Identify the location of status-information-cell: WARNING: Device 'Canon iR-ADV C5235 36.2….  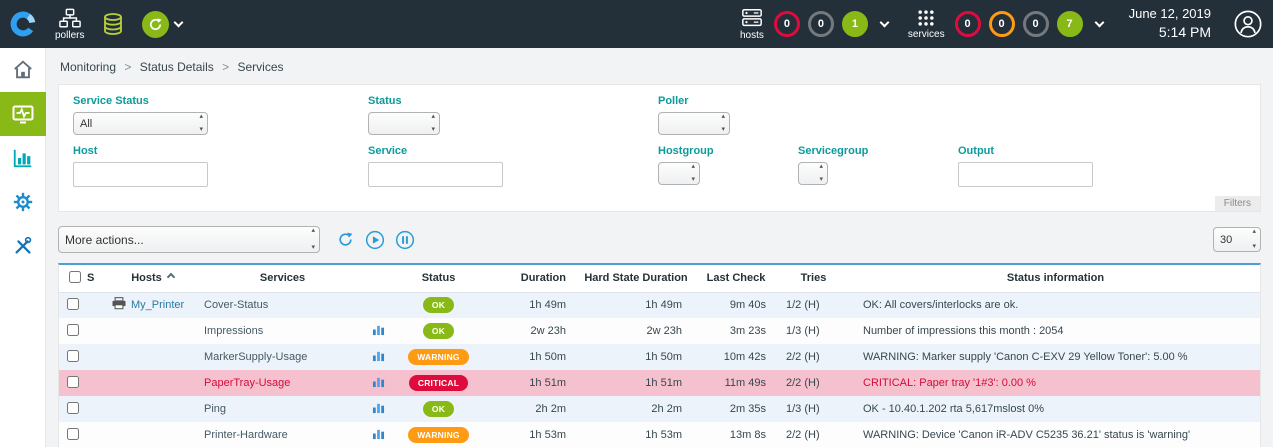
(1055, 434).